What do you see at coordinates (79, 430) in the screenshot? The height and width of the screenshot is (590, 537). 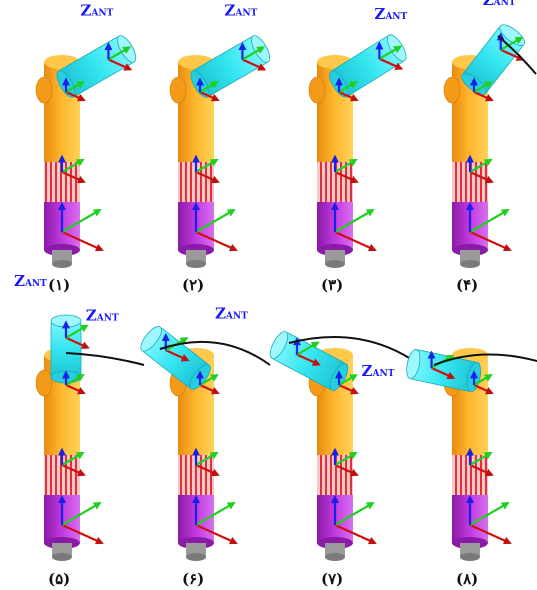 I see `panel-5: ZANT (۵)` at bounding box center [79, 430].